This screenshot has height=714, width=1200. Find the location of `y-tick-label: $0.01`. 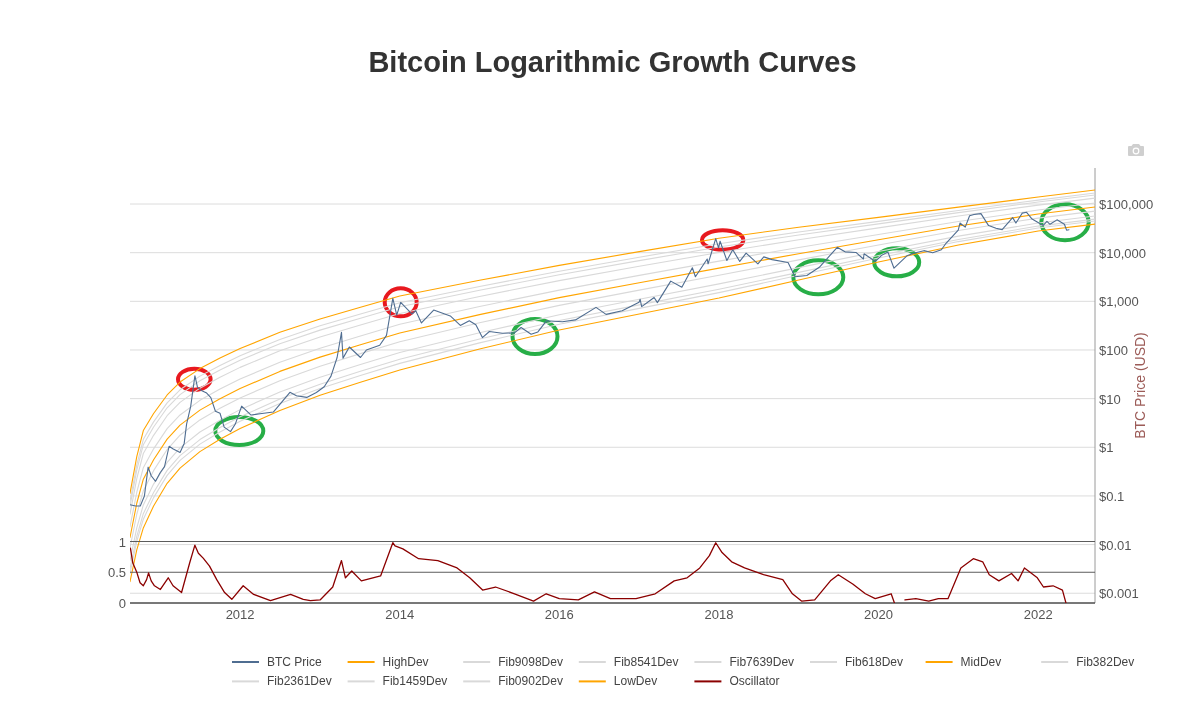

y-tick-label: $0.01 is located at coordinates (1115, 545).